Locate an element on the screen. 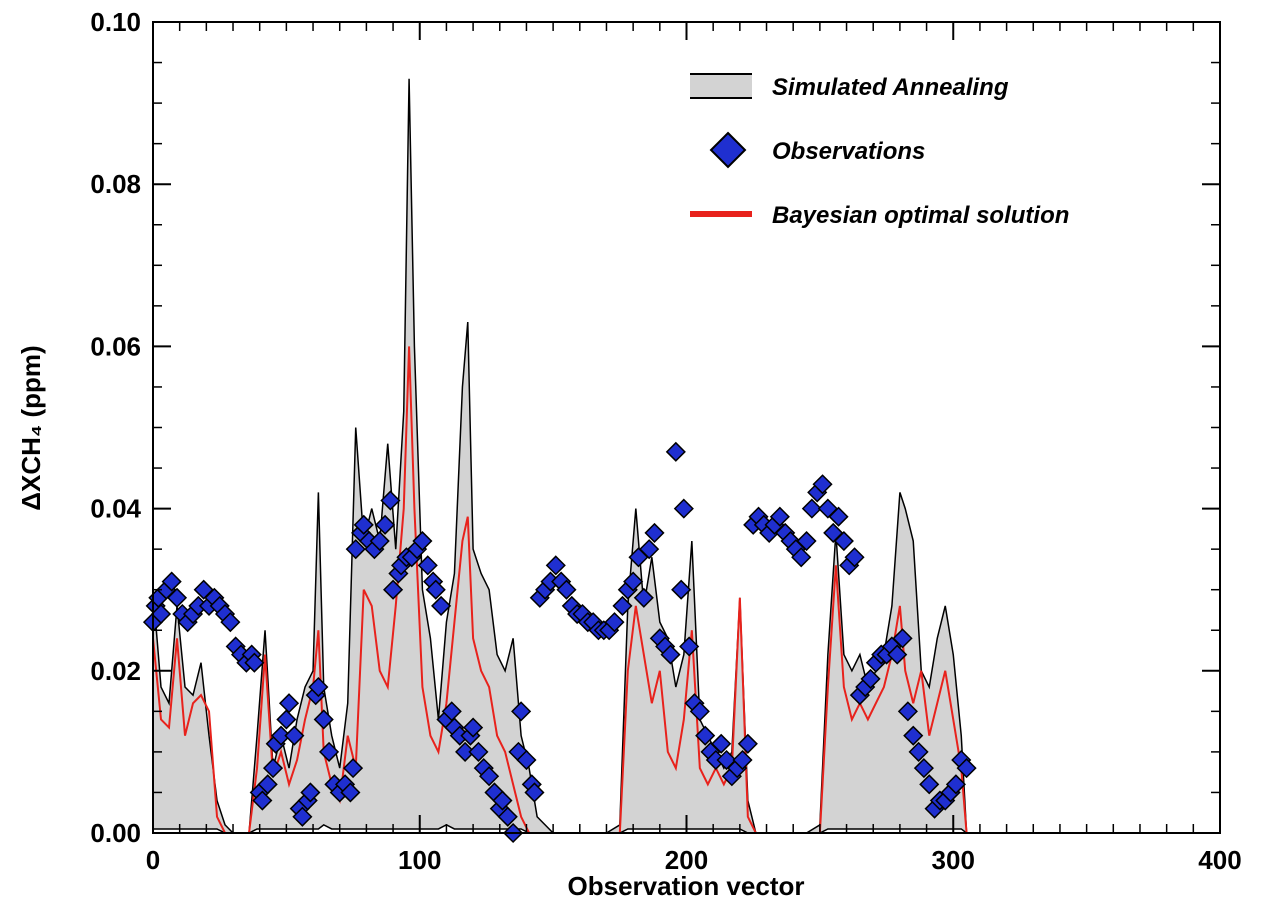  legend-label: Simulated Annealing is located at coordinates (890, 87).